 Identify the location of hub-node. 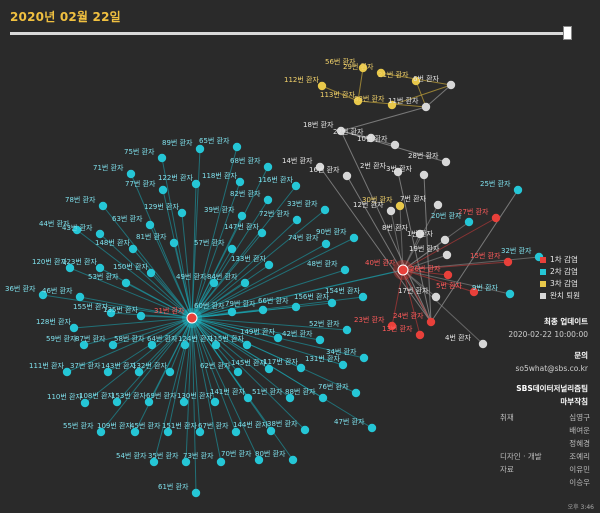
(403, 270).